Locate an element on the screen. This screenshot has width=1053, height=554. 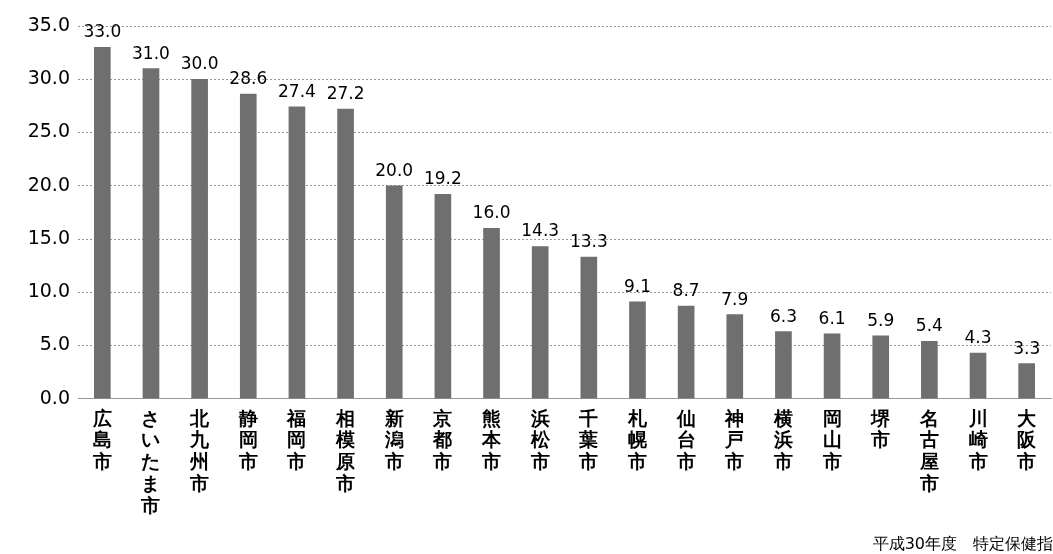
x-tick-label: 横浜市 is located at coordinates (782, 439).